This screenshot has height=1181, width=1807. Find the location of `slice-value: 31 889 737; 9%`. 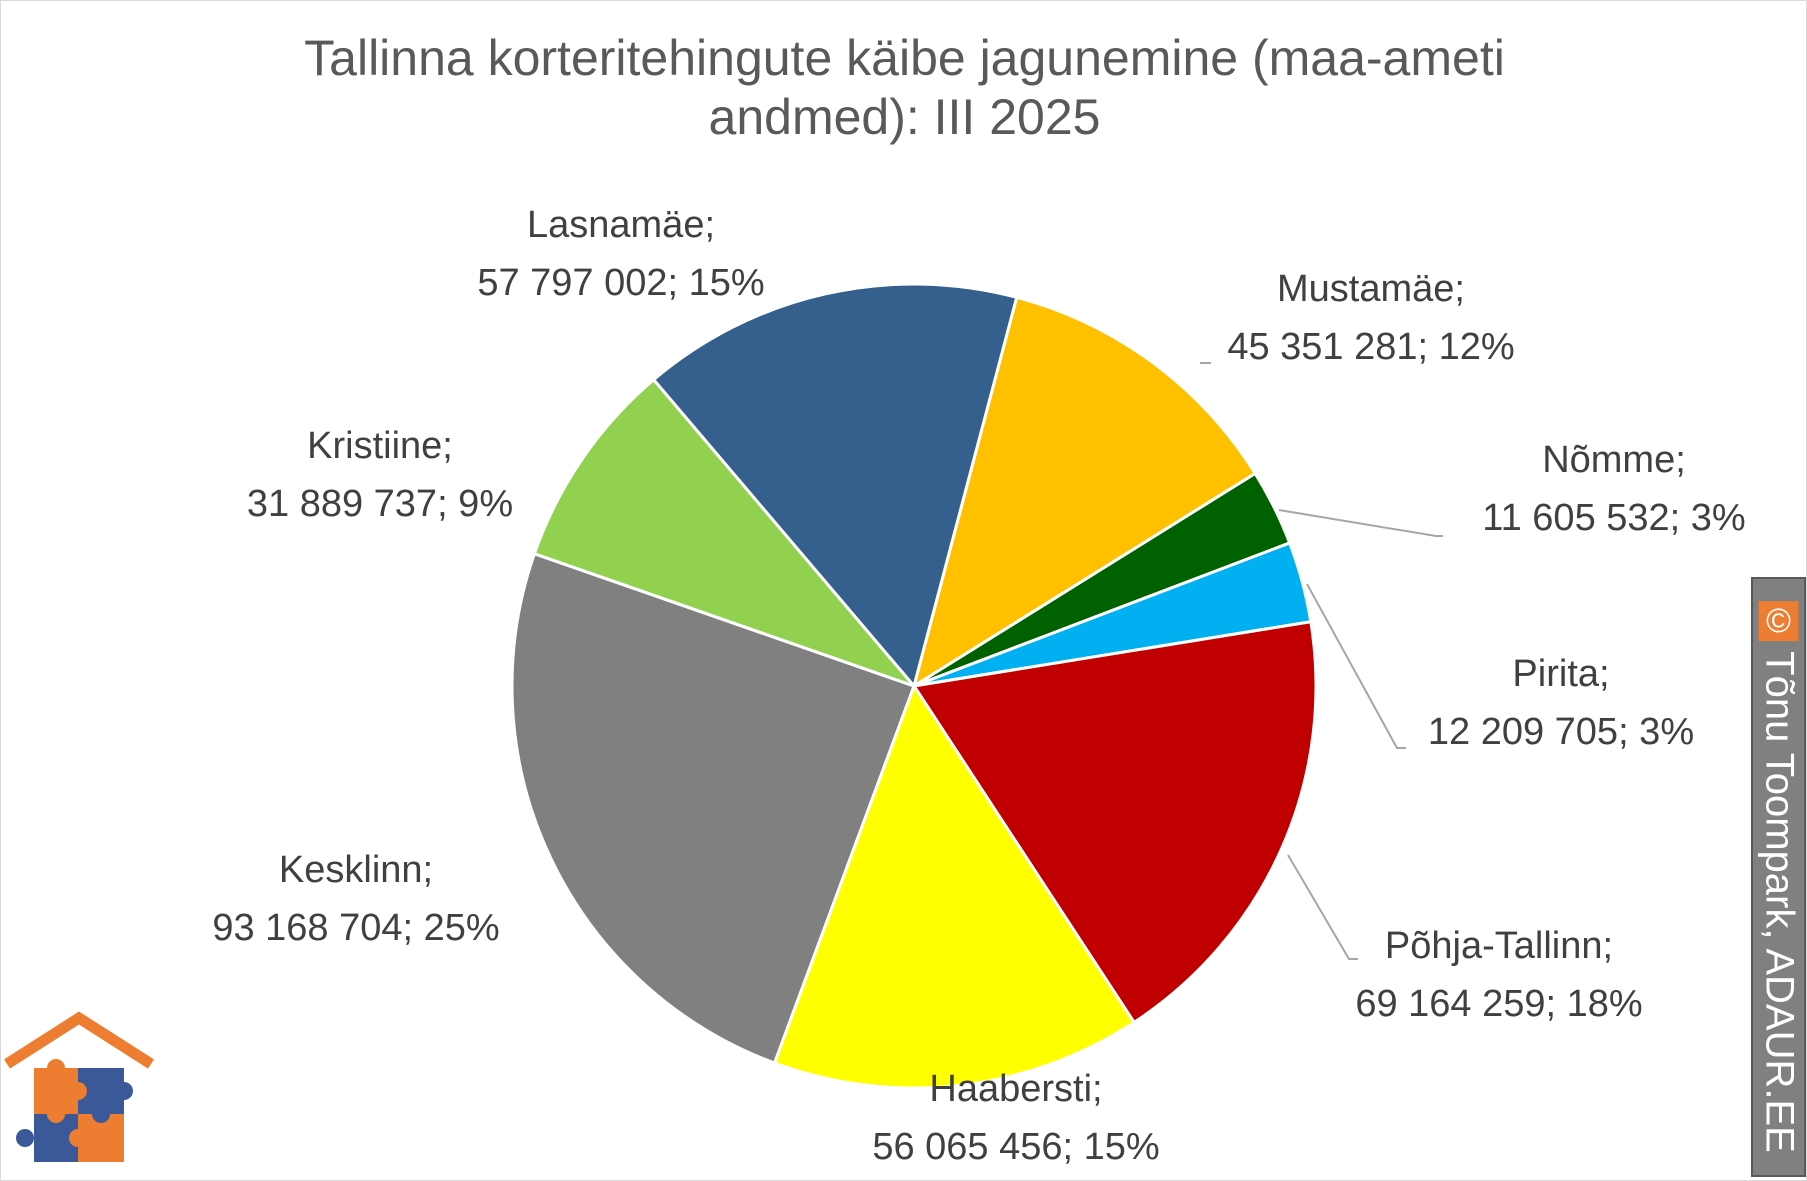

slice-value: 31 889 737; 9% is located at coordinates (380, 504).